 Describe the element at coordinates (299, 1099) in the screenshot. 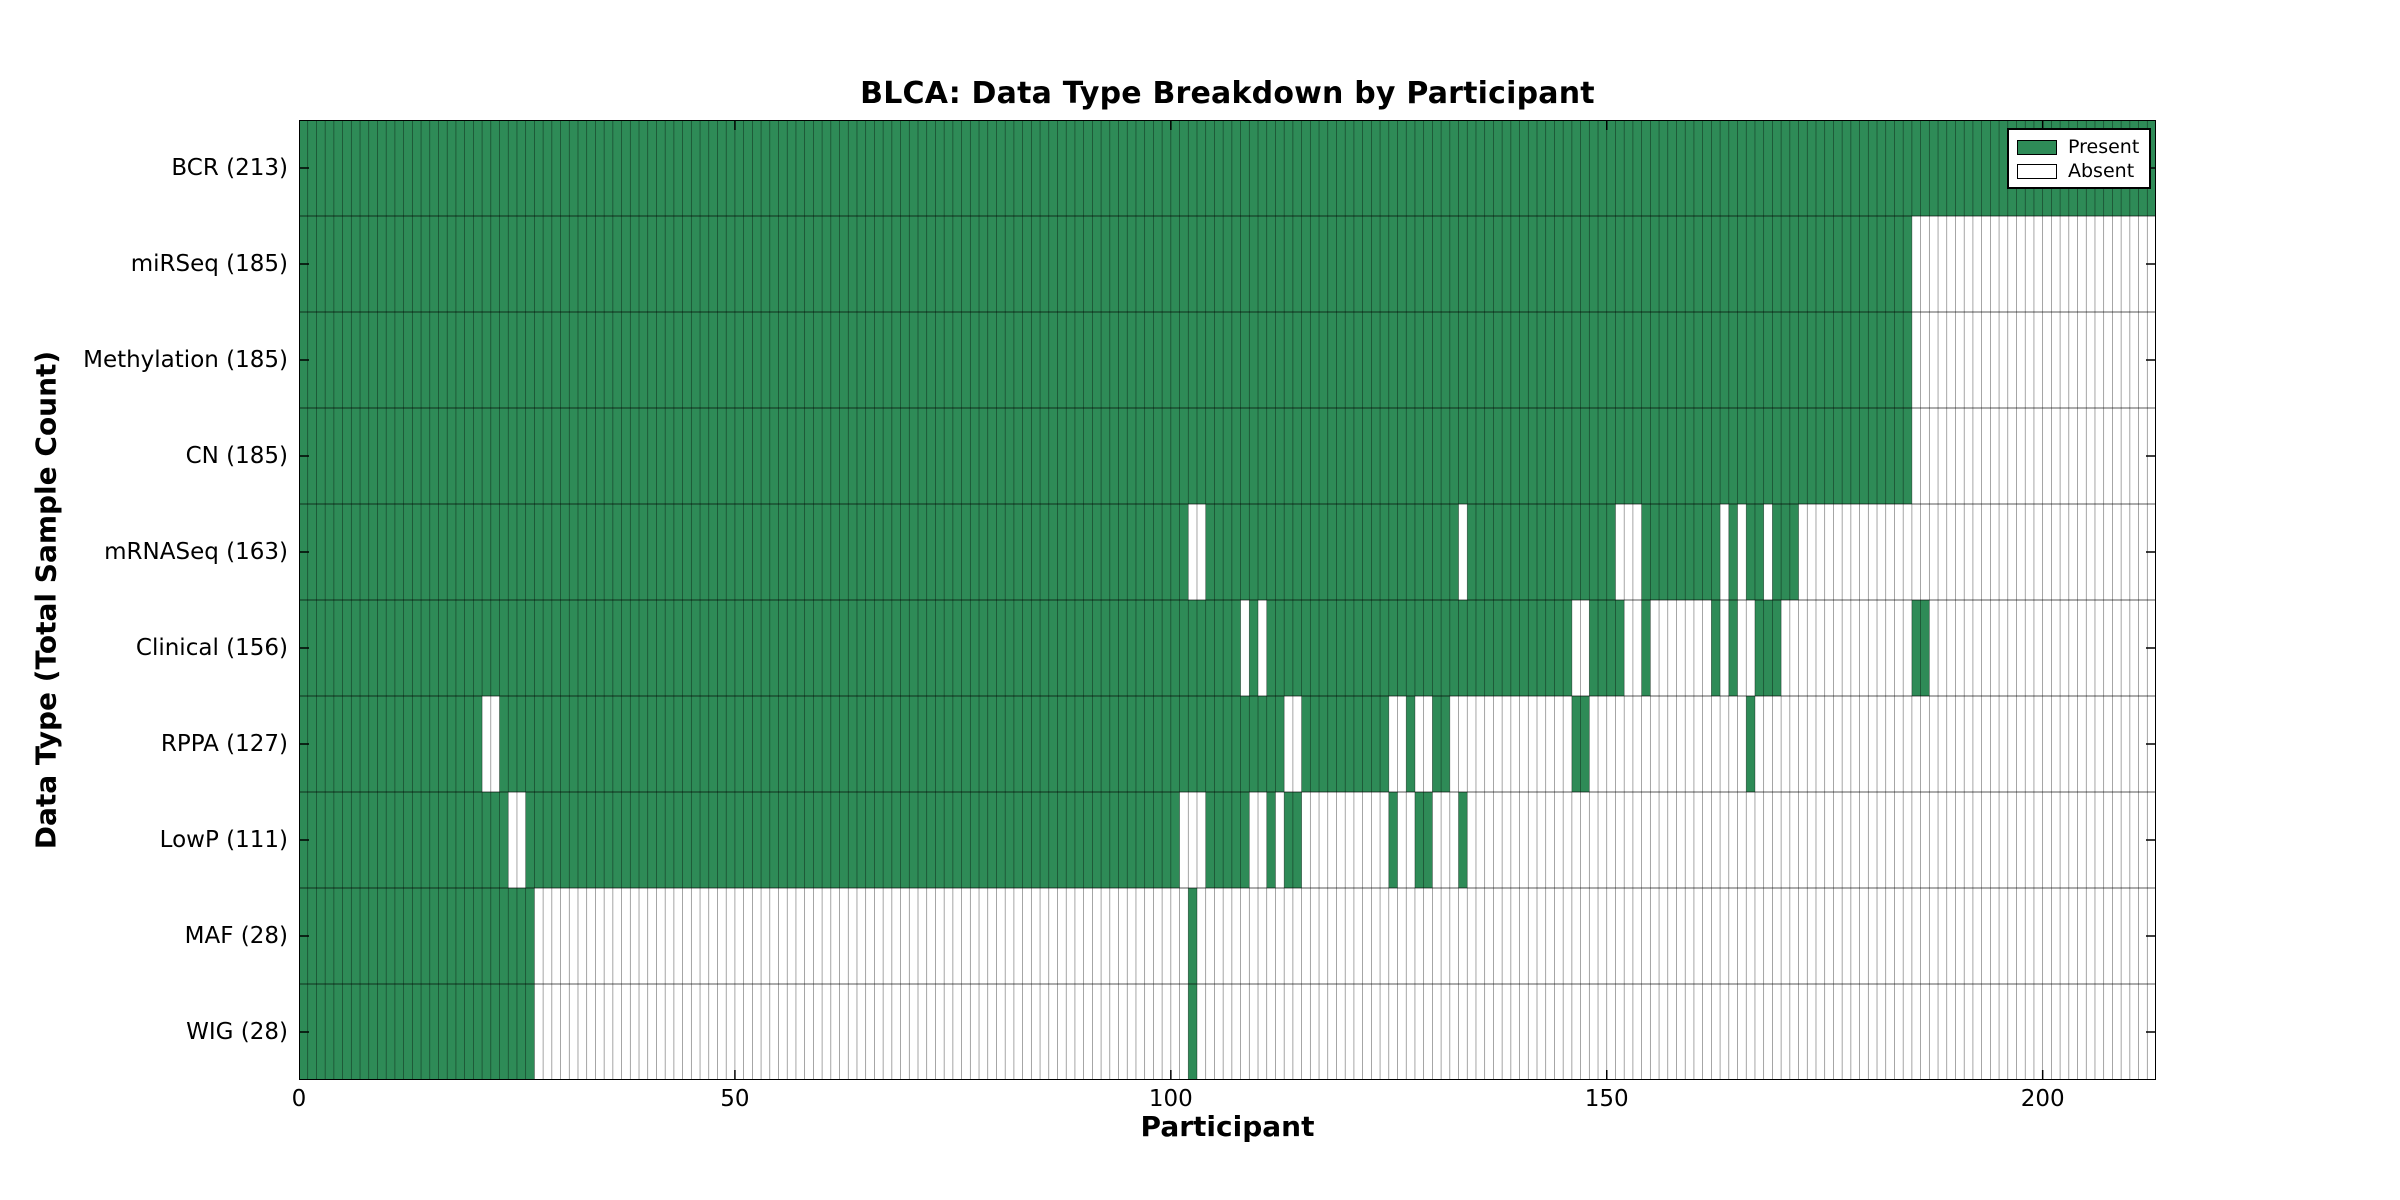

I see `x-tick-label-0: 0` at that location.